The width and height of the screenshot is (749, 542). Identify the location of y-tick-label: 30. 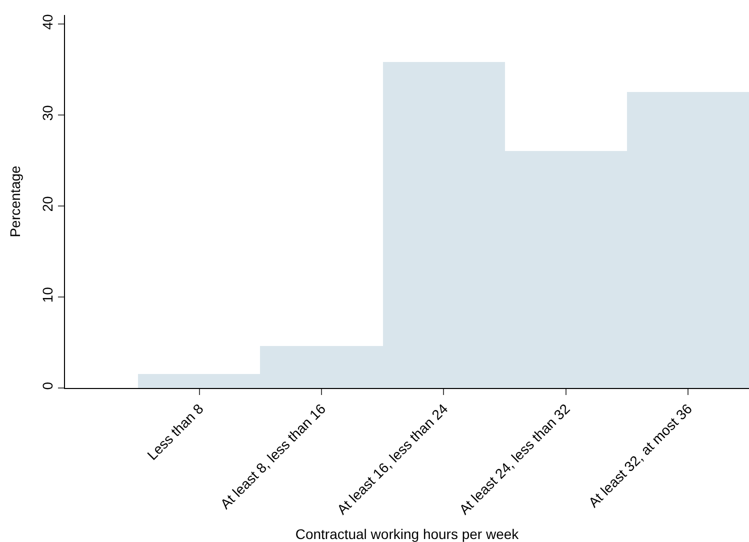
(47, 112).